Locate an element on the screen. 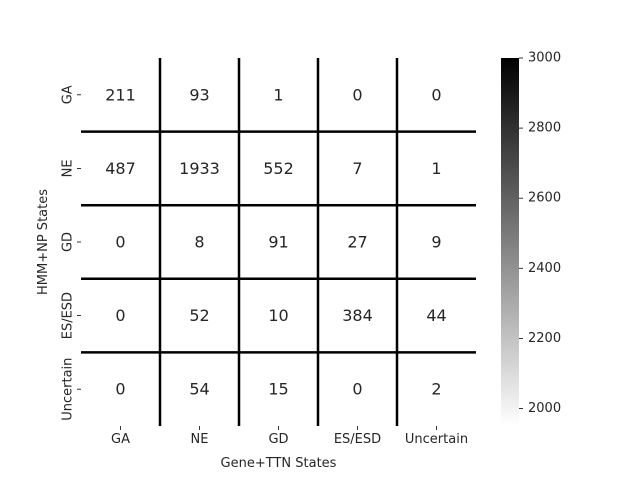 This screenshot has height=484, width=640. cell-value-label: 487 is located at coordinates (120, 168).